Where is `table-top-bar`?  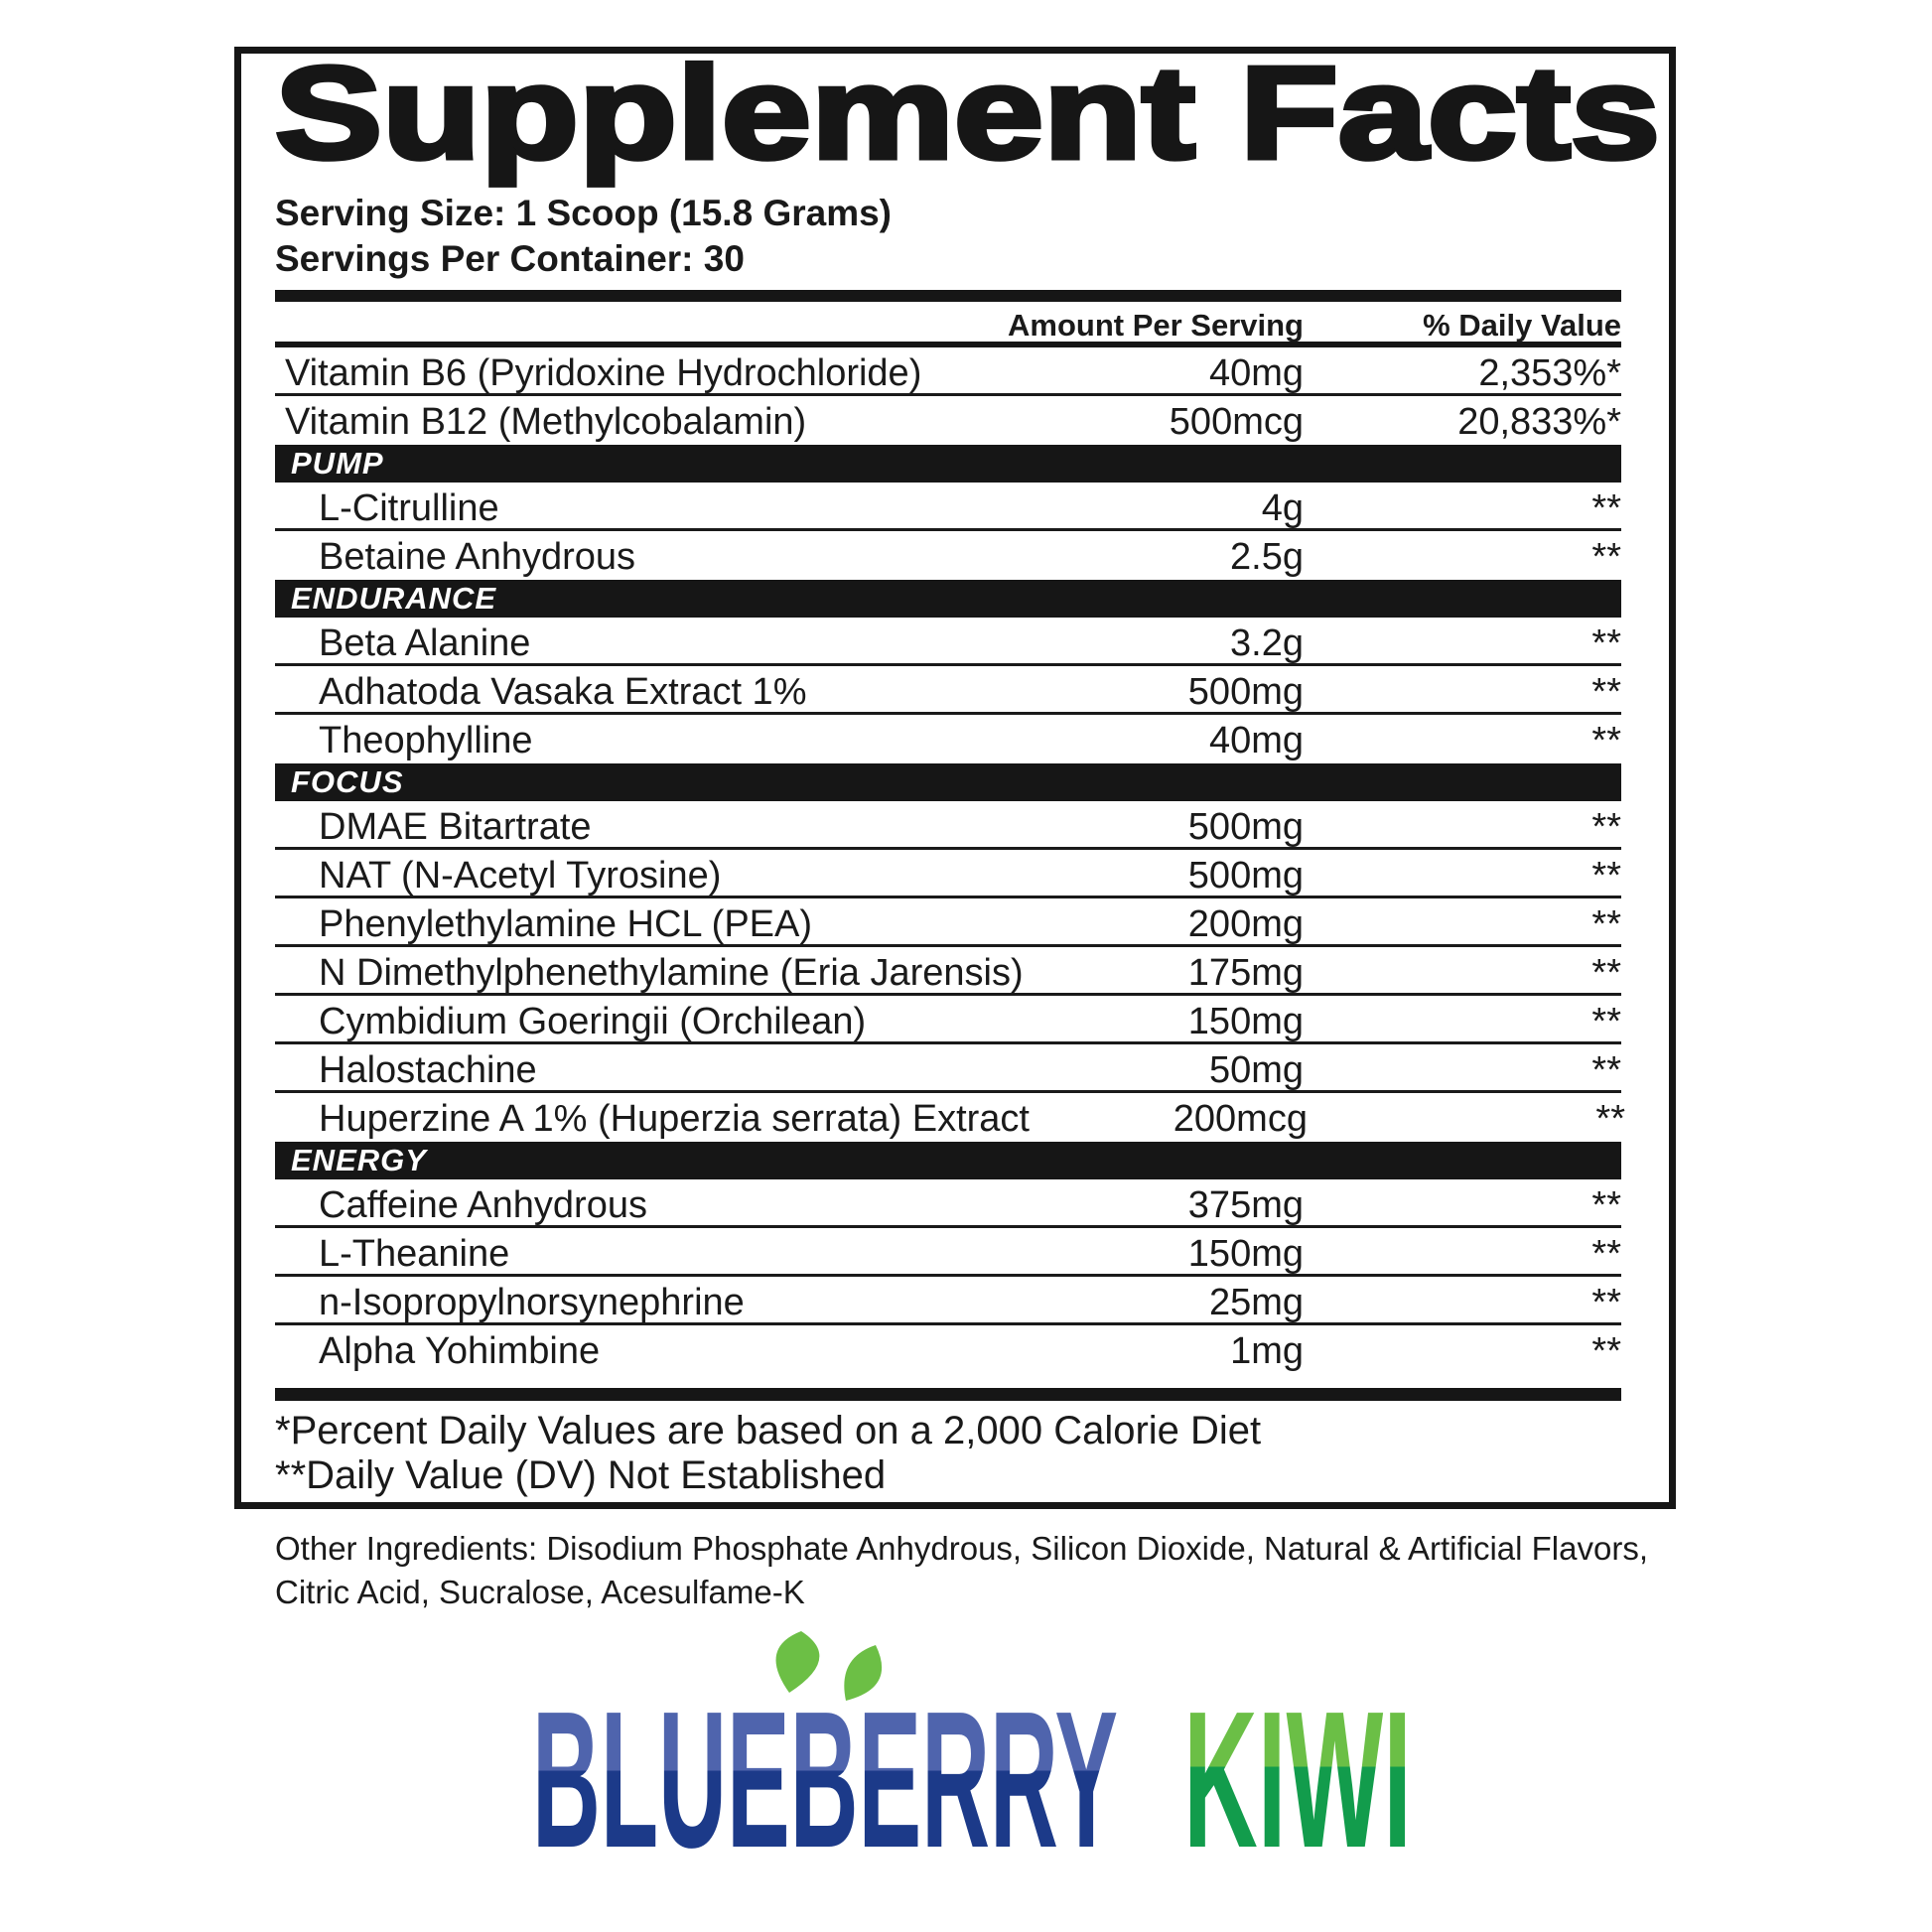 table-top-bar is located at coordinates (948, 296).